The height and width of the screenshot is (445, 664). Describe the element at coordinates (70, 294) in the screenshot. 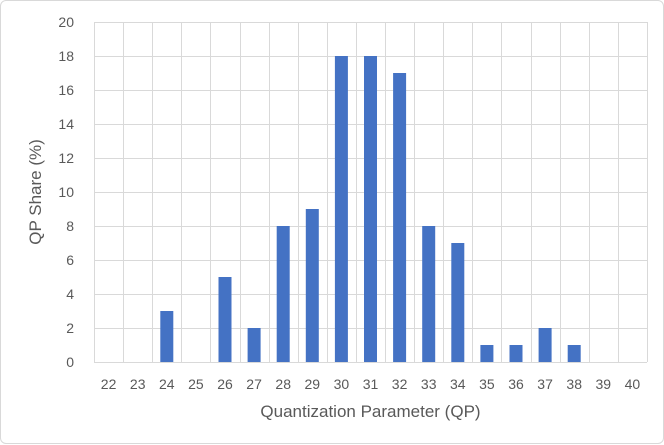

I see `y-tick-label: 4` at that location.